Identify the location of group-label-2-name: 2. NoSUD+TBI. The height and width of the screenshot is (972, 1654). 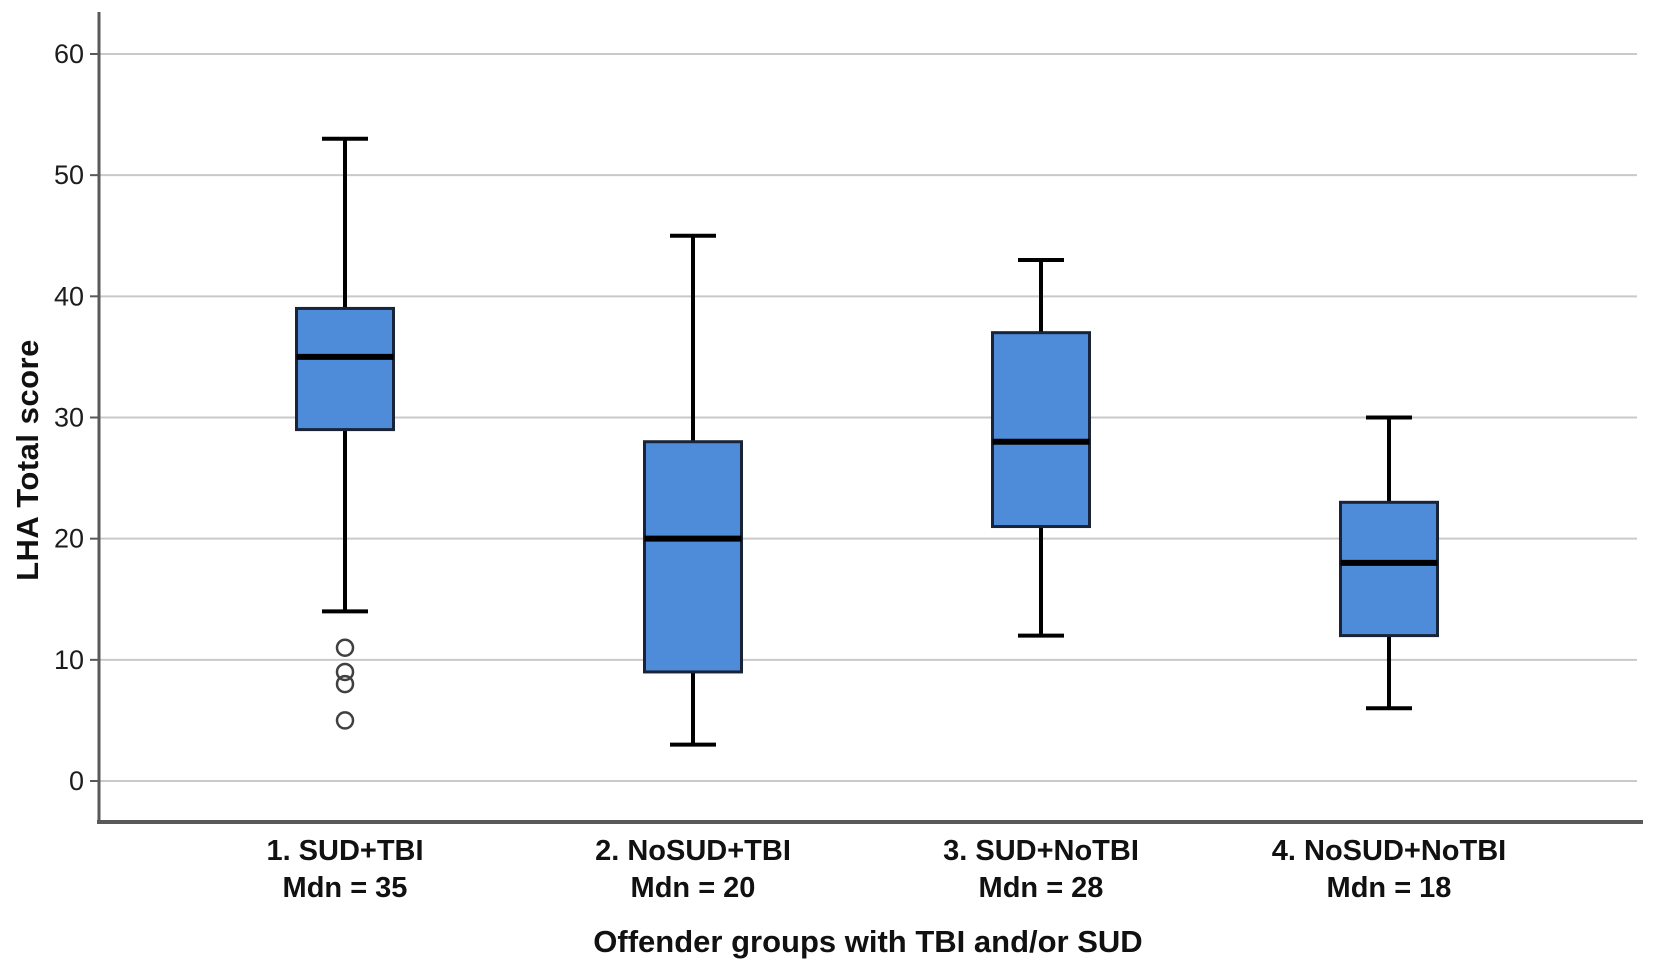
(693, 851).